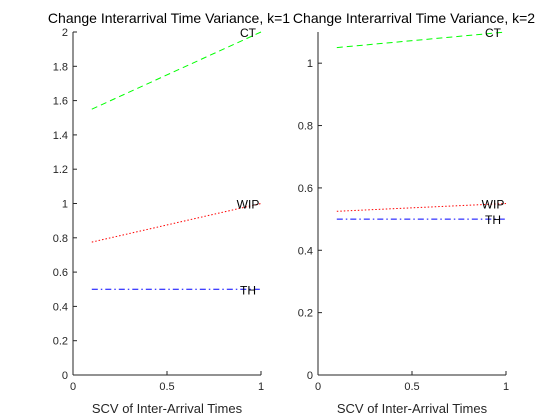 The height and width of the screenshot is (420, 560). What do you see at coordinates (60, 170) in the screenshot?
I see `y-tick-label: 1.2` at bounding box center [60, 170].